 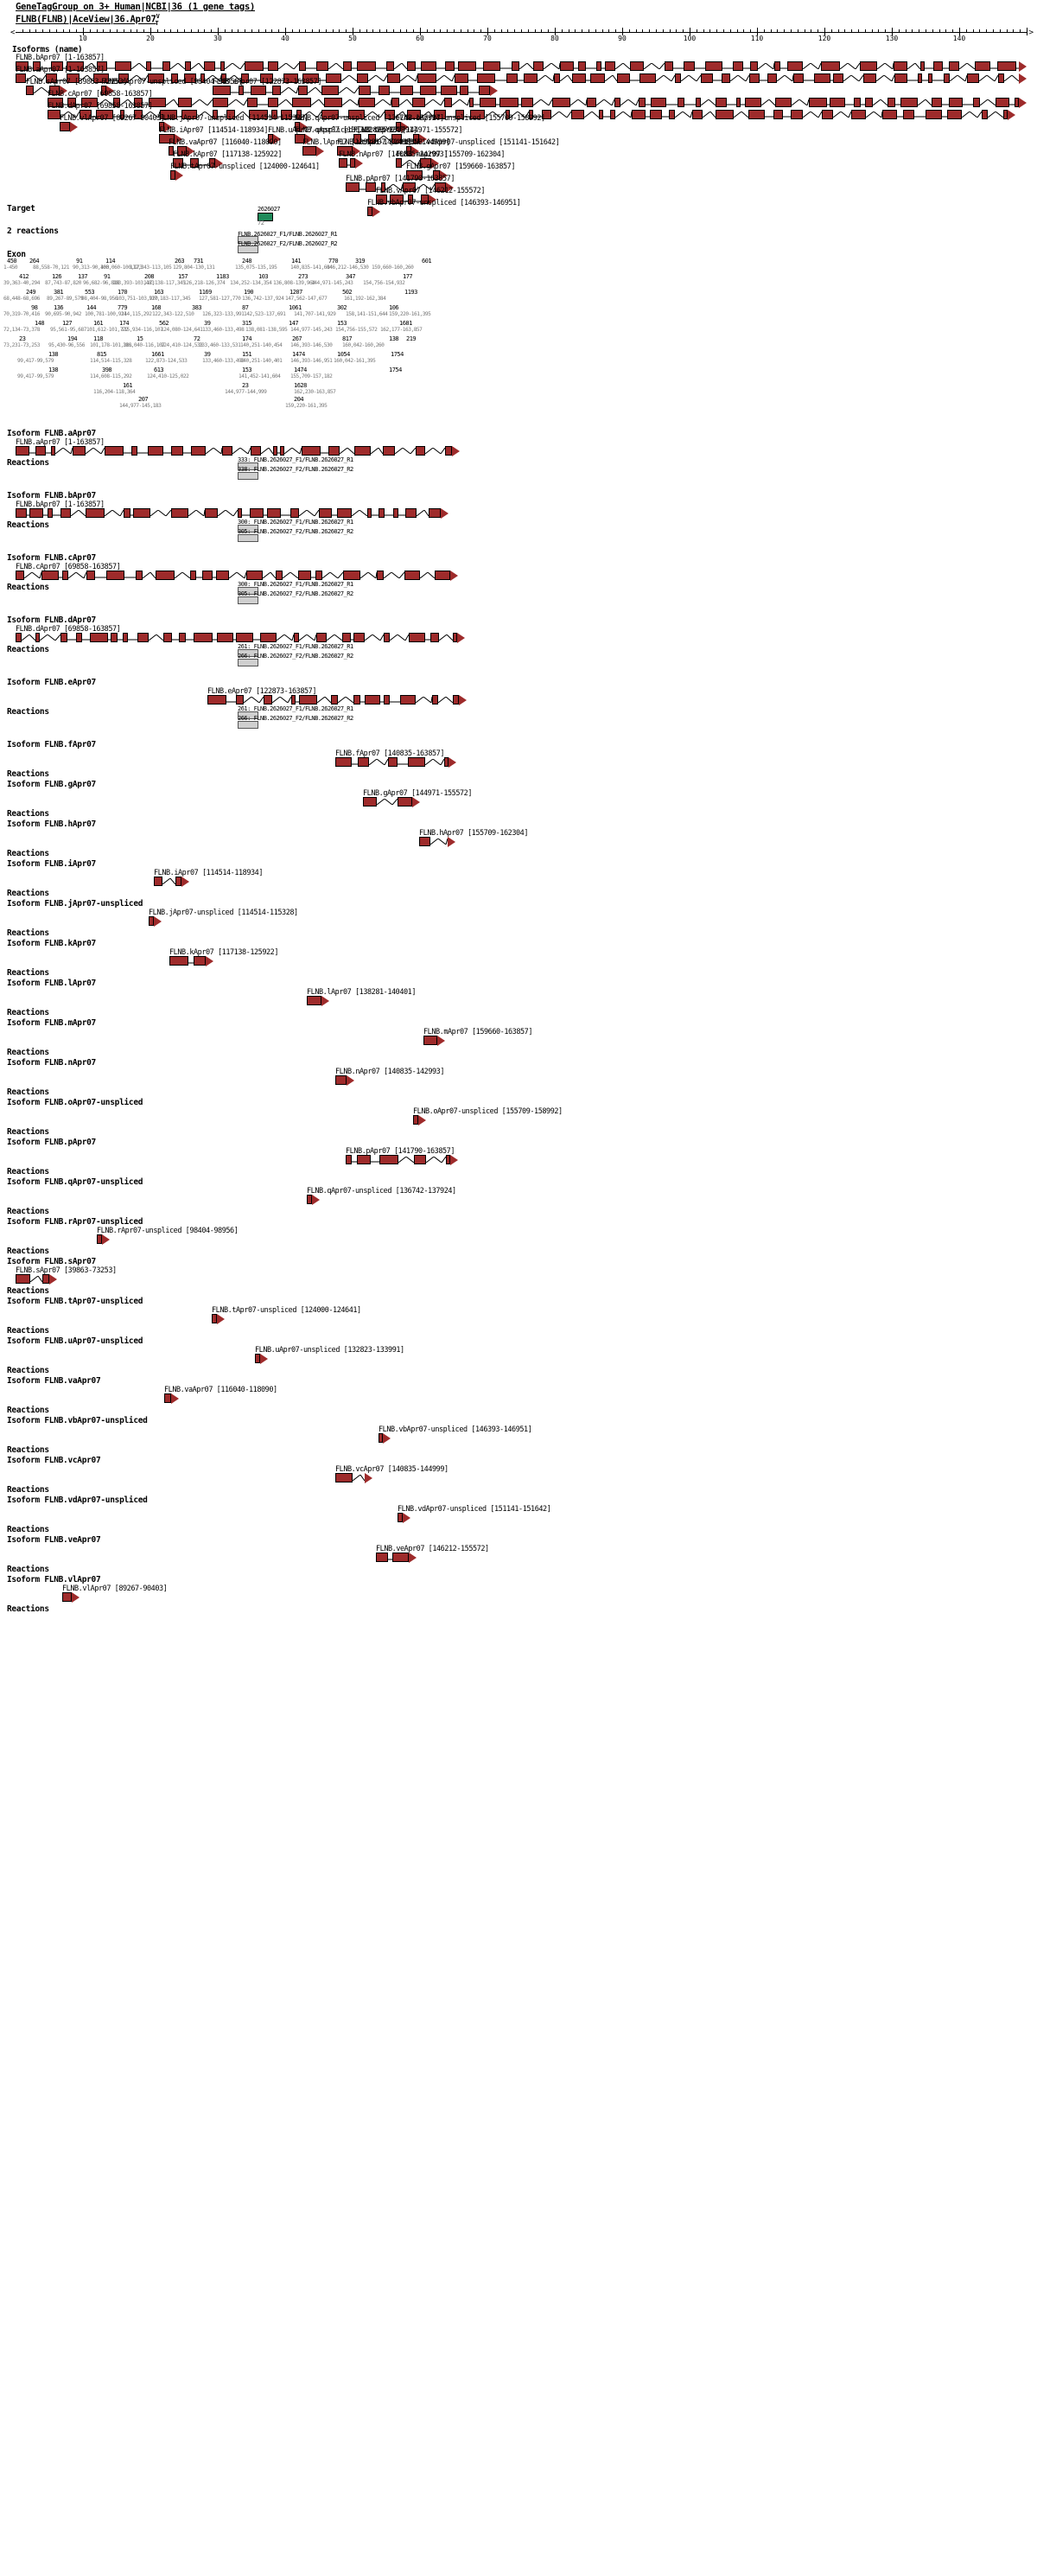 What do you see at coordinates (455, 1429) in the screenshot?
I see `isoform-panel-label: FLNB.vbApr07-unspliced [146393-146951]` at bounding box center [455, 1429].